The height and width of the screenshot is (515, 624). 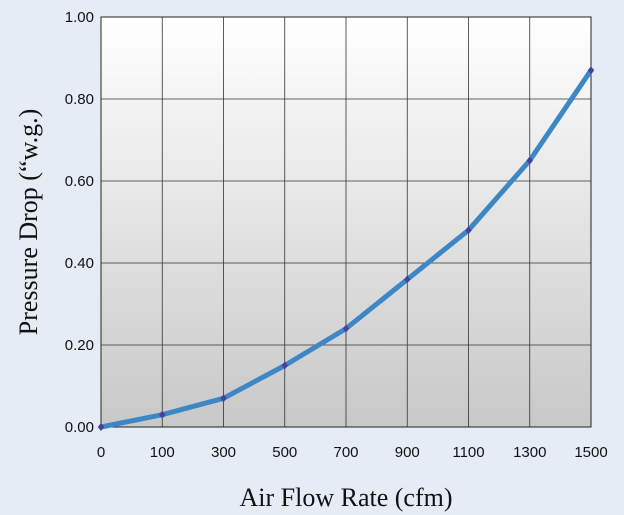 I want to click on y-tick-label: 0.40, so click(x=79, y=263).